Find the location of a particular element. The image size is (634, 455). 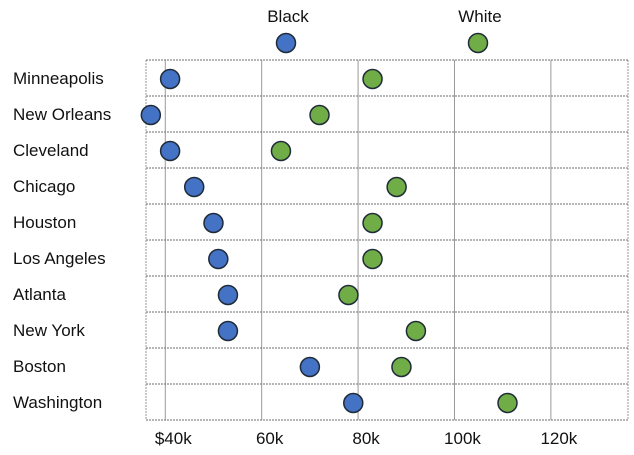

x-tick-labels: $40k 60k 80k 100k 120k is located at coordinates (366, 438).